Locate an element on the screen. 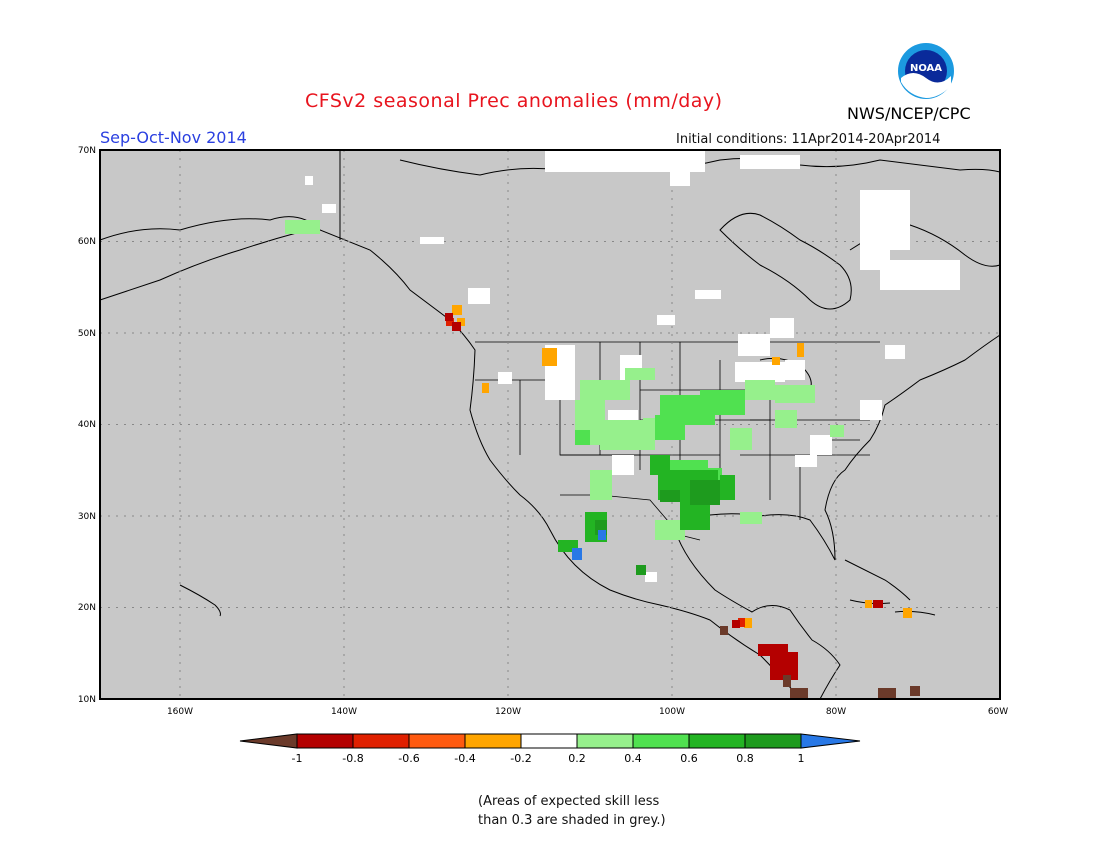 This screenshot has width=1100, height=850. colorbar-tick-label: -0.2 is located at coordinates (520, 758).